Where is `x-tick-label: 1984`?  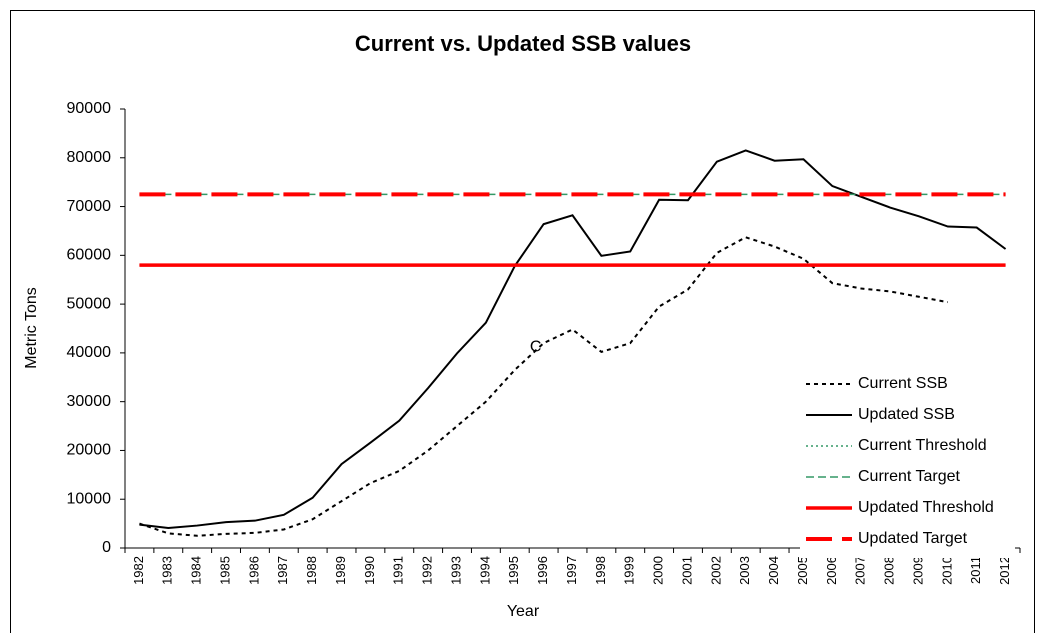 x-tick-label: 1984 is located at coordinates (196, 570).